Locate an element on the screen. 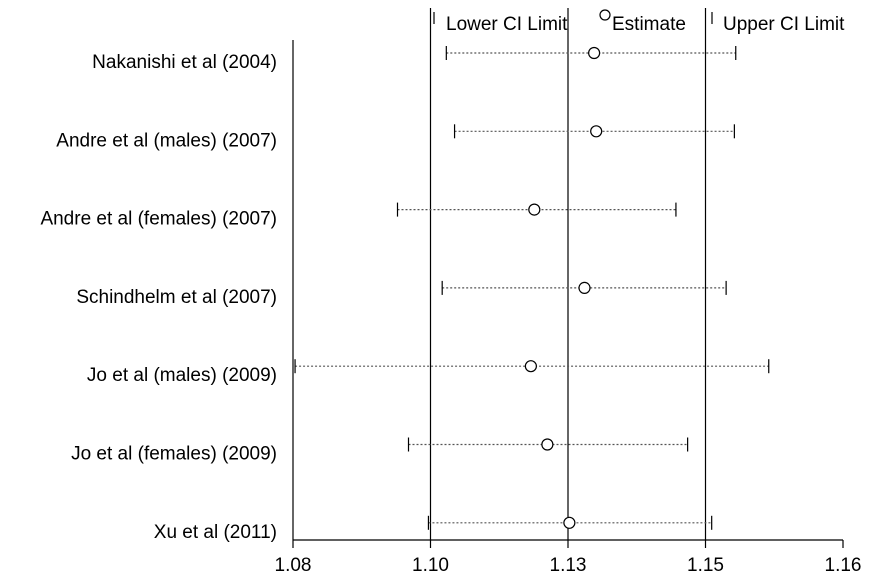 The height and width of the screenshot is (582, 876). legend: Lower CI Limit Estimate Upper CI Limit is located at coordinates (639, 22).